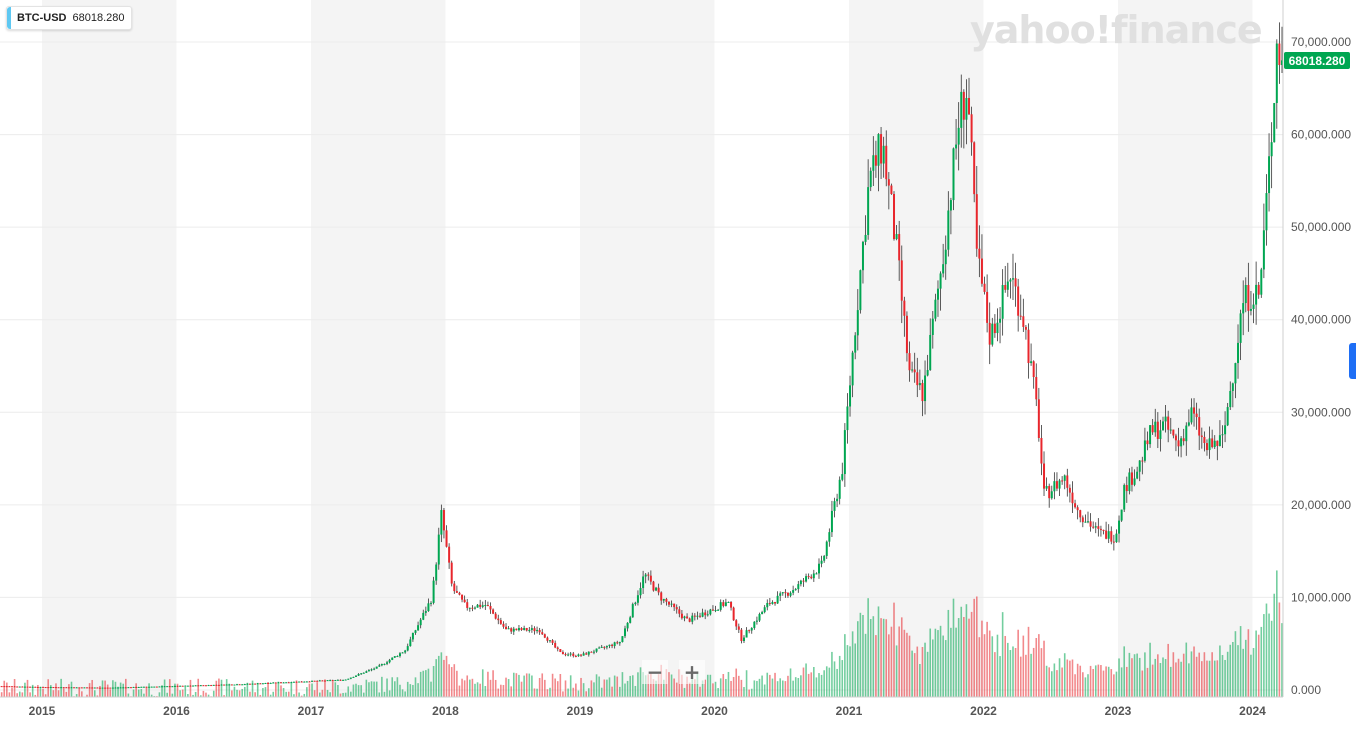  What do you see at coordinates (692, 672) in the screenshot?
I see `zoom-in-button: +` at bounding box center [692, 672].